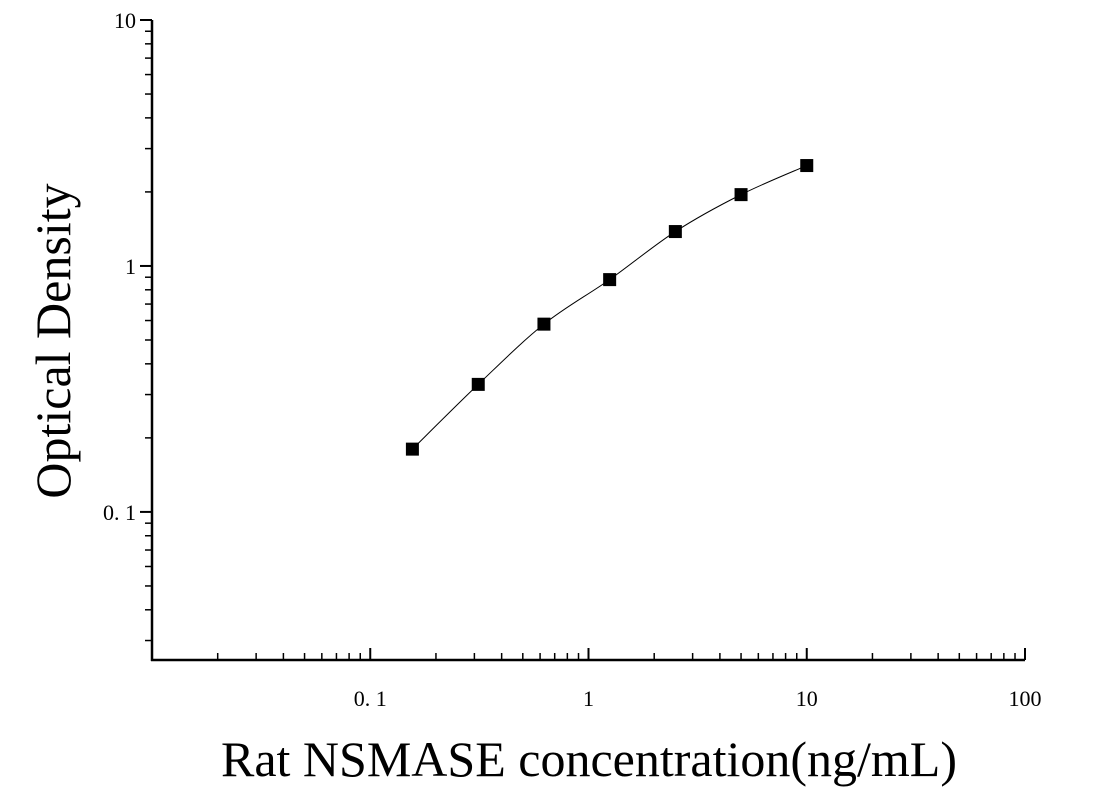 This screenshot has width=1114, height=798. What do you see at coordinates (119, 512) in the screenshot?
I see `y-tick-label: 0. 1` at bounding box center [119, 512].